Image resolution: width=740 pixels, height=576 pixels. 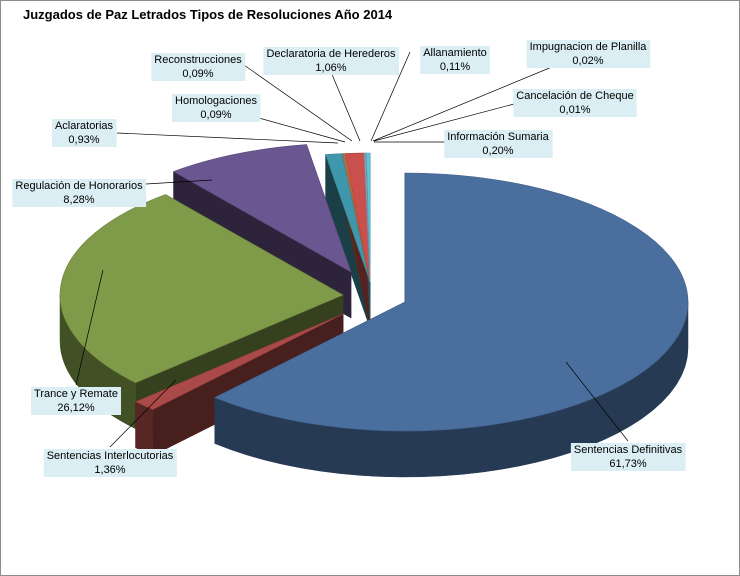 I want to click on leader-line-sentencias-definitivas, so click(x=597, y=401).